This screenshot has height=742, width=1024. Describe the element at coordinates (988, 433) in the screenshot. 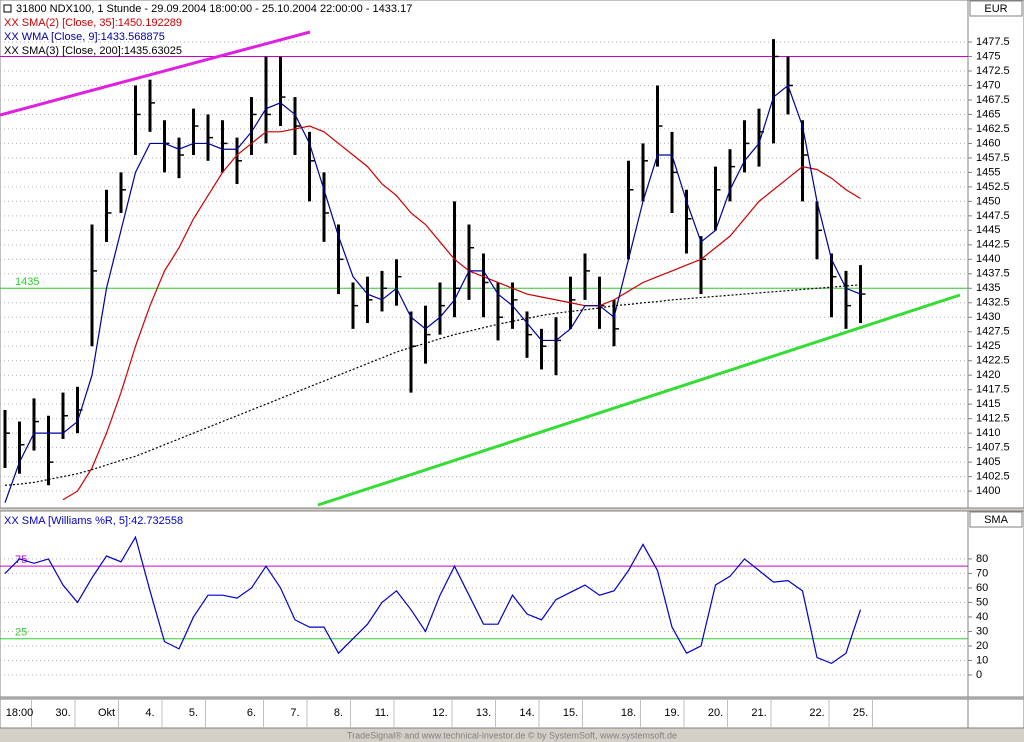

I see `y-tick-label: 1410` at that location.